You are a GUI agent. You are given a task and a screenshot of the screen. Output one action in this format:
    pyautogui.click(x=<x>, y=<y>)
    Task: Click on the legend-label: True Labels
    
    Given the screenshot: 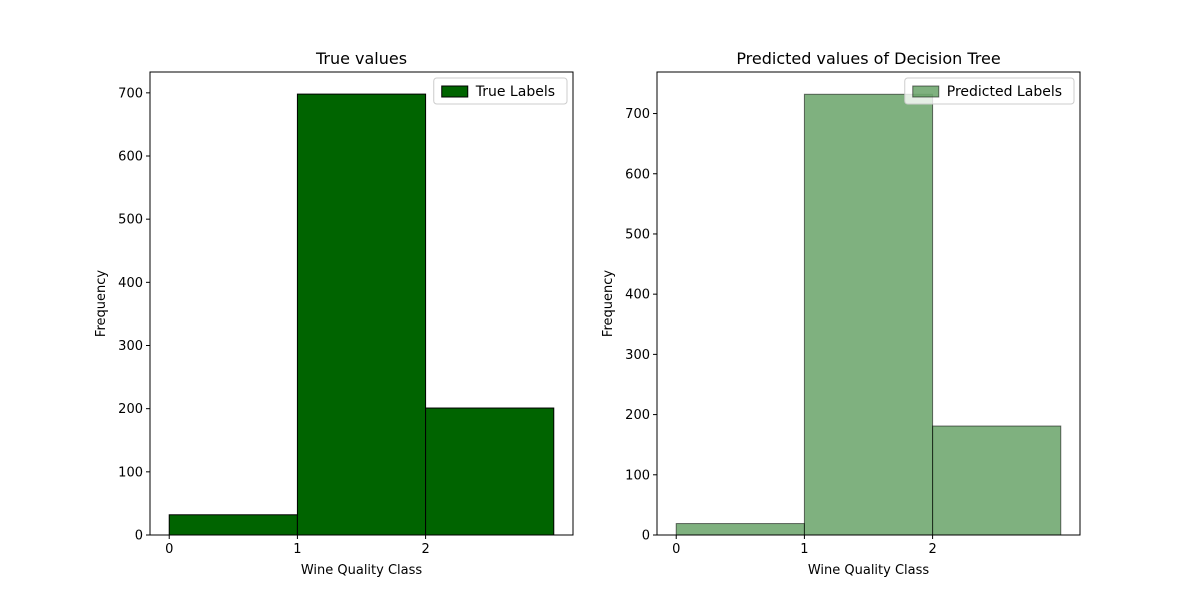 What is the action you would take?
    pyautogui.click(x=515, y=92)
    